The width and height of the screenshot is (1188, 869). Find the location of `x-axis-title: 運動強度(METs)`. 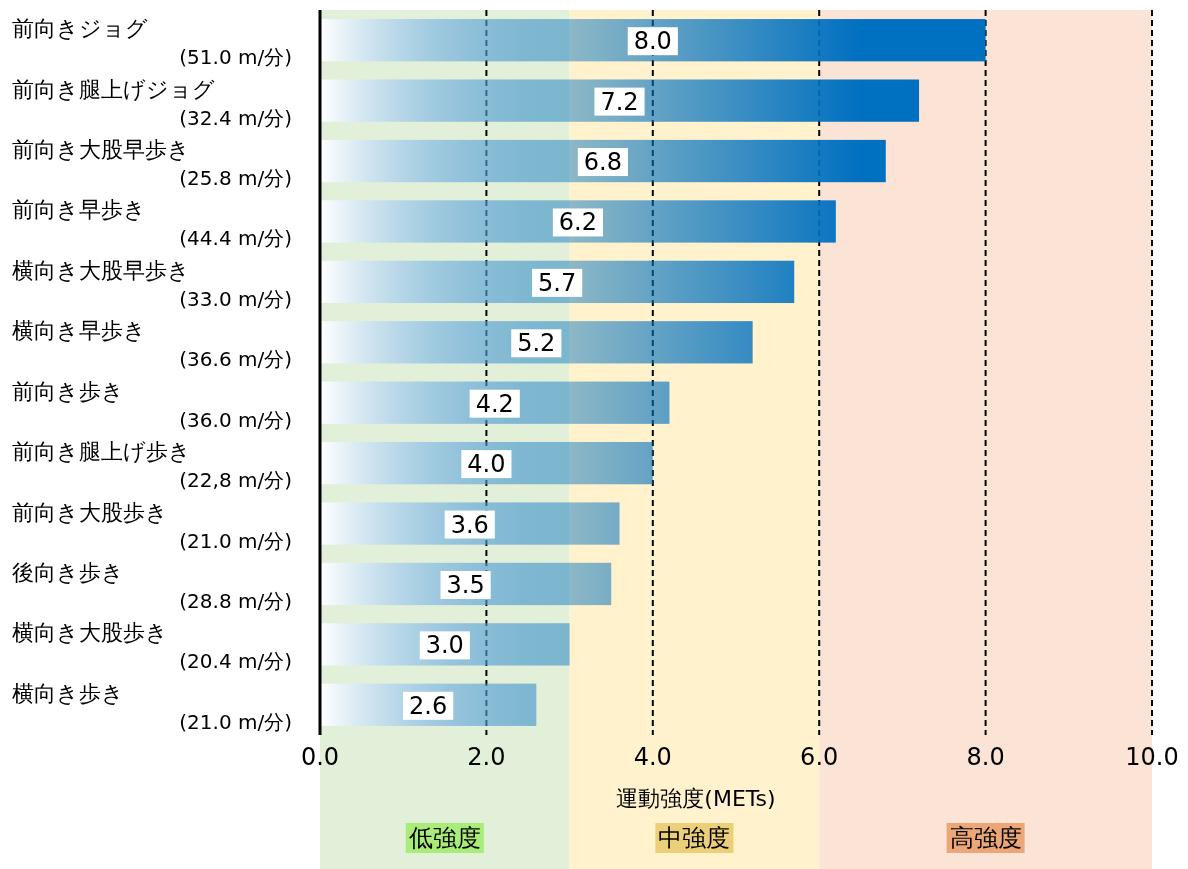

x-axis-title: 運動強度(METs) is located at coordinates (696, 798).